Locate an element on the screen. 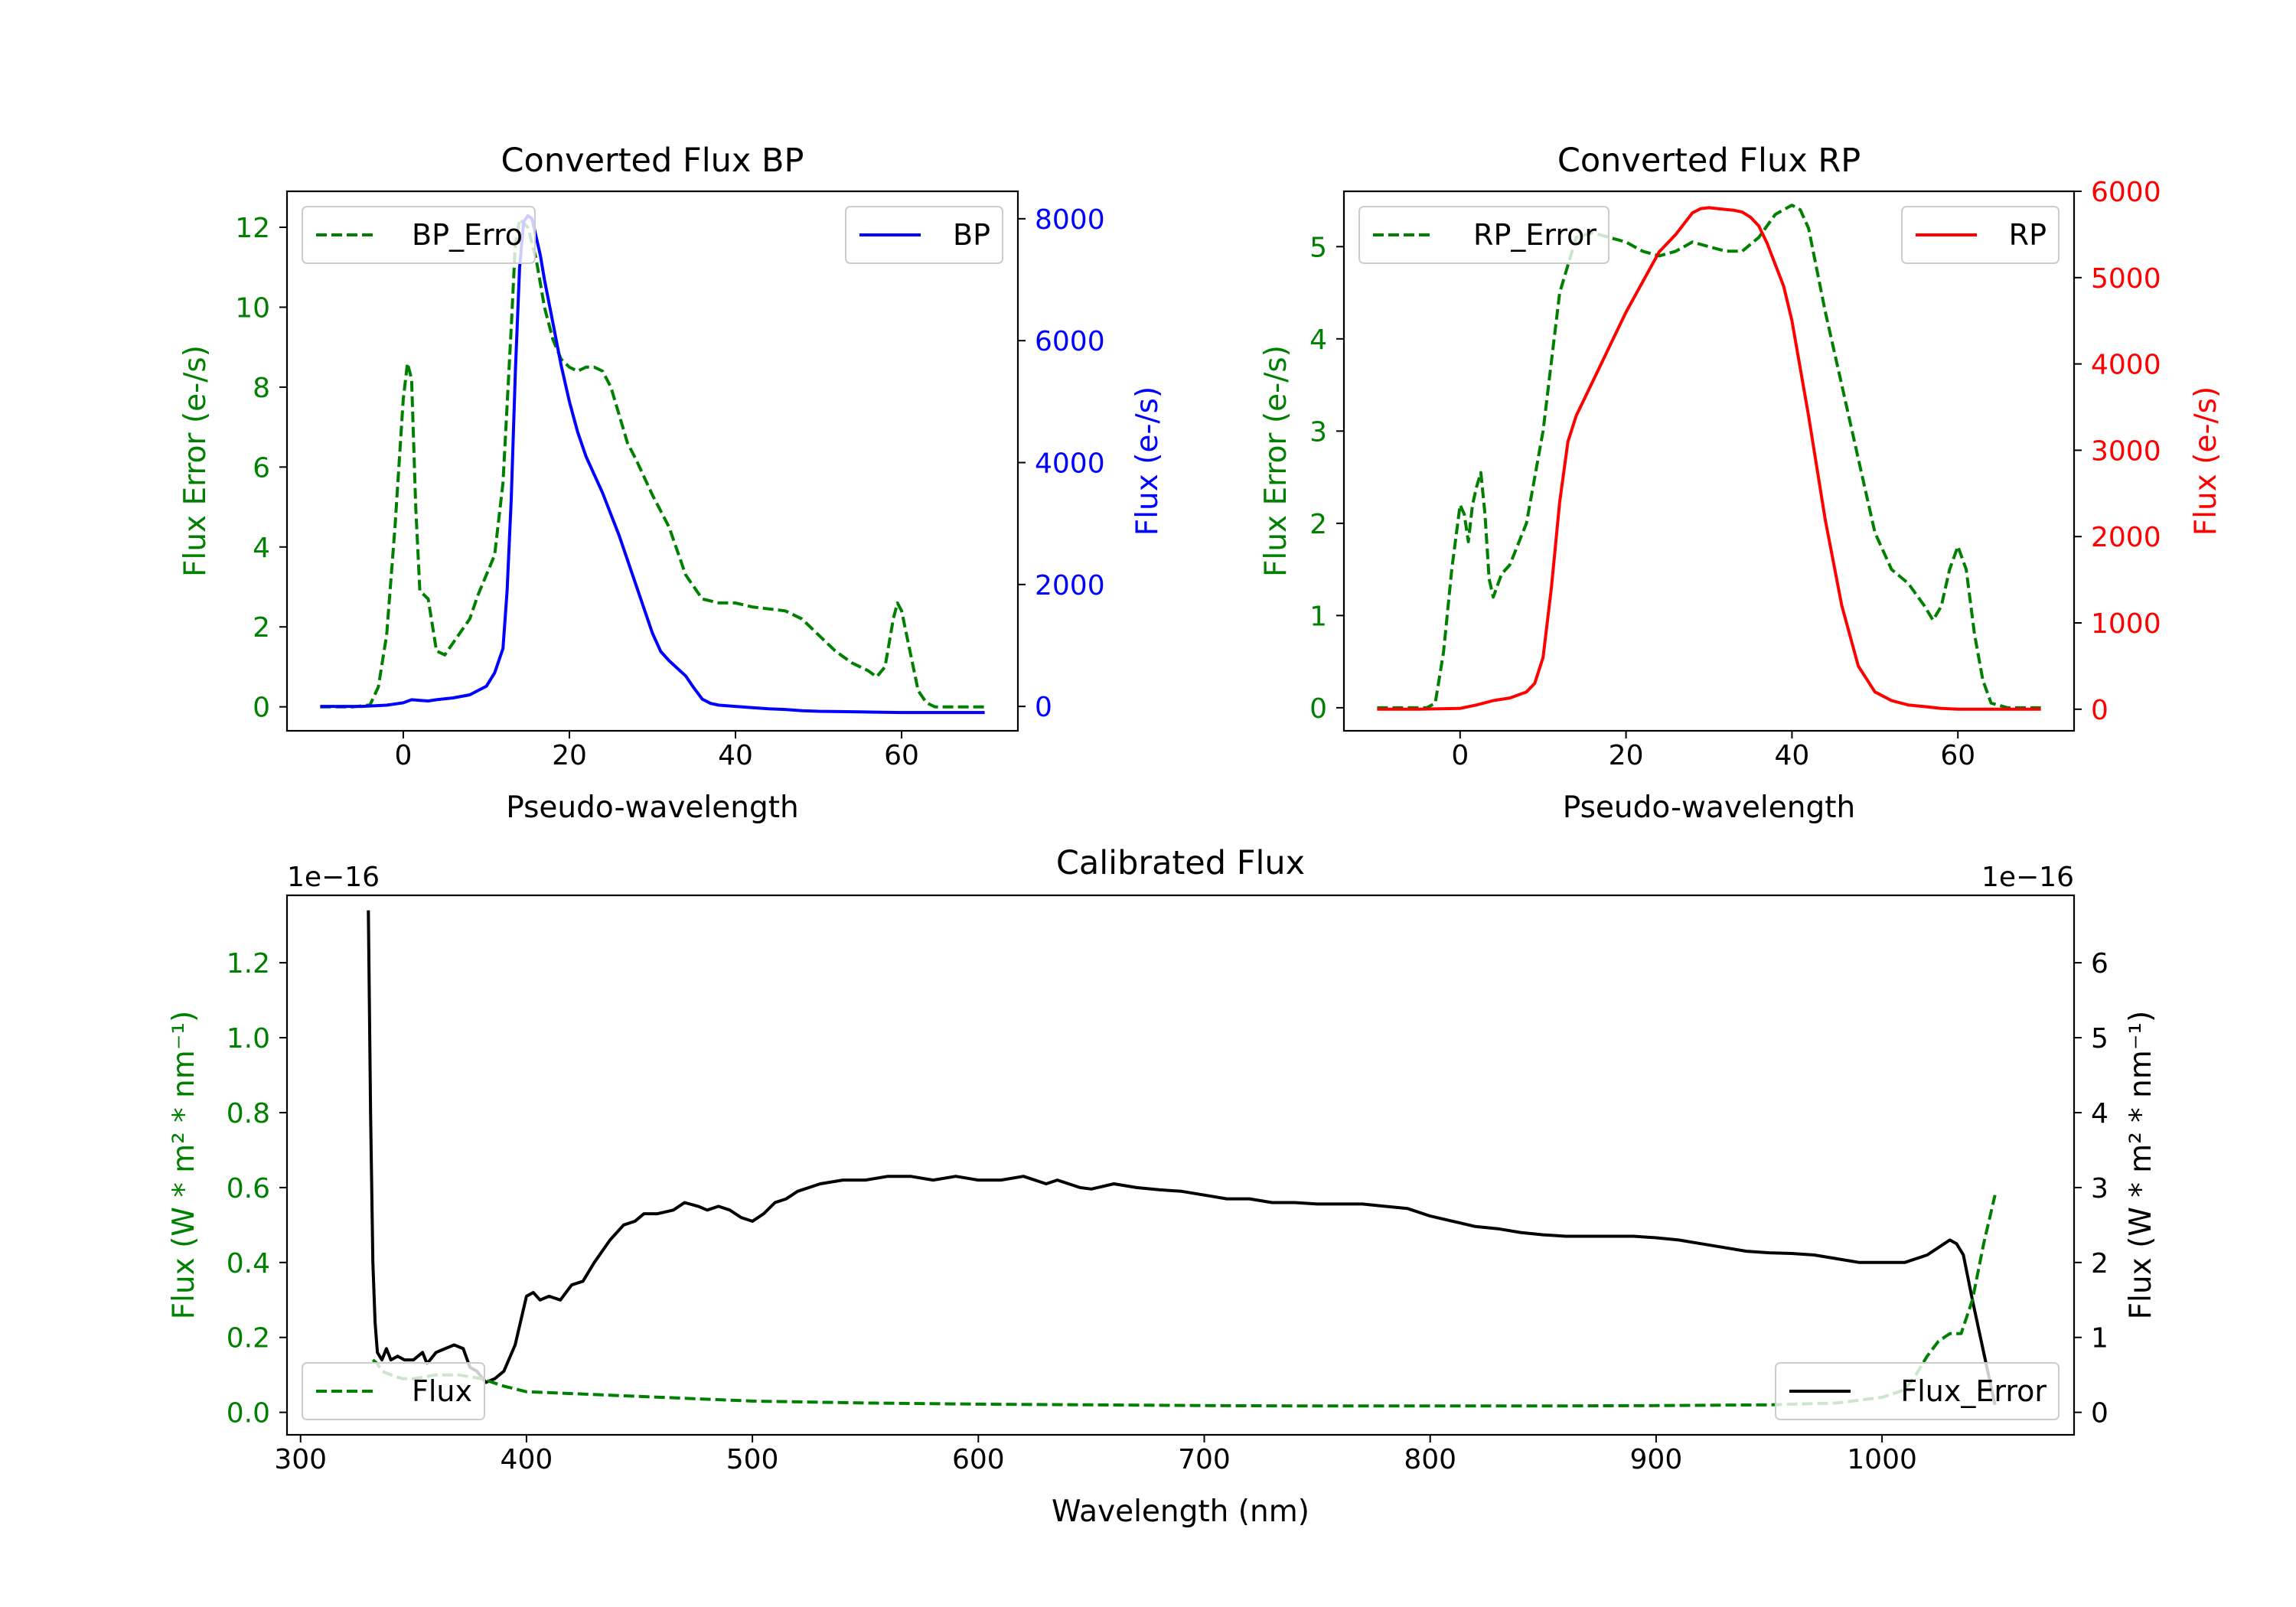  series-line-bp is located at coordinates (652, 464).